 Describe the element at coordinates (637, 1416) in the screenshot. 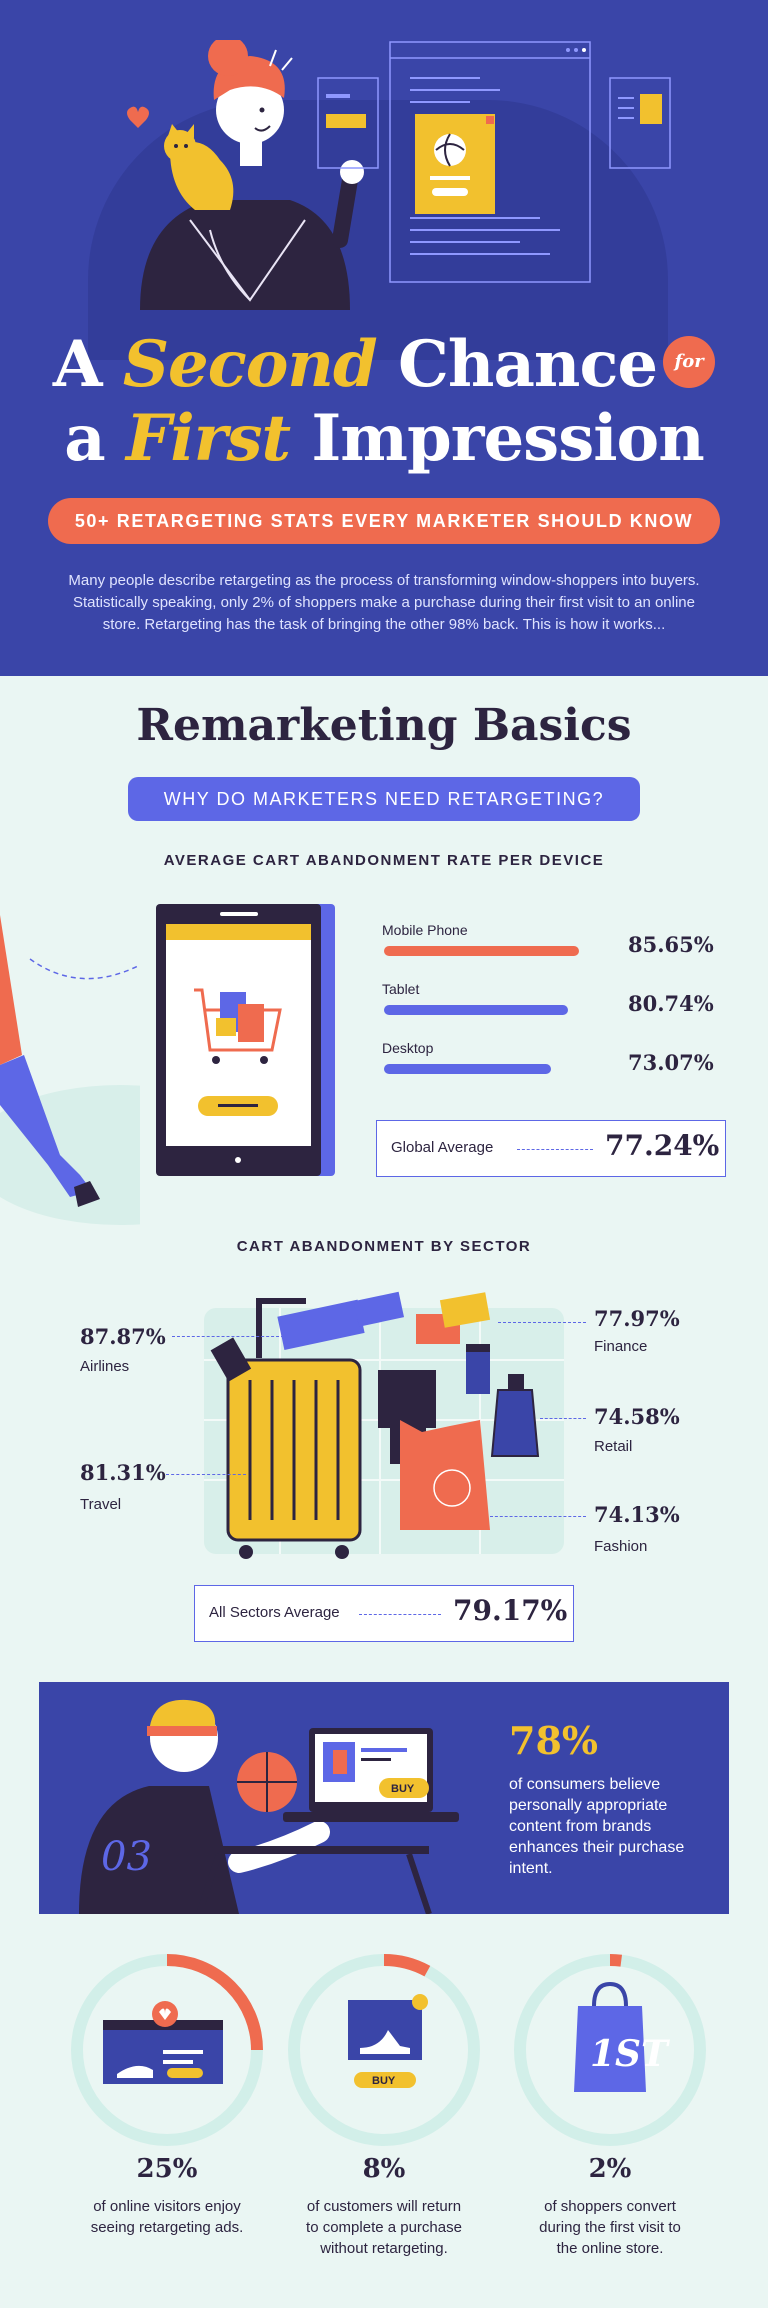

I see `sector-value-retail: 74.58%` at that location.